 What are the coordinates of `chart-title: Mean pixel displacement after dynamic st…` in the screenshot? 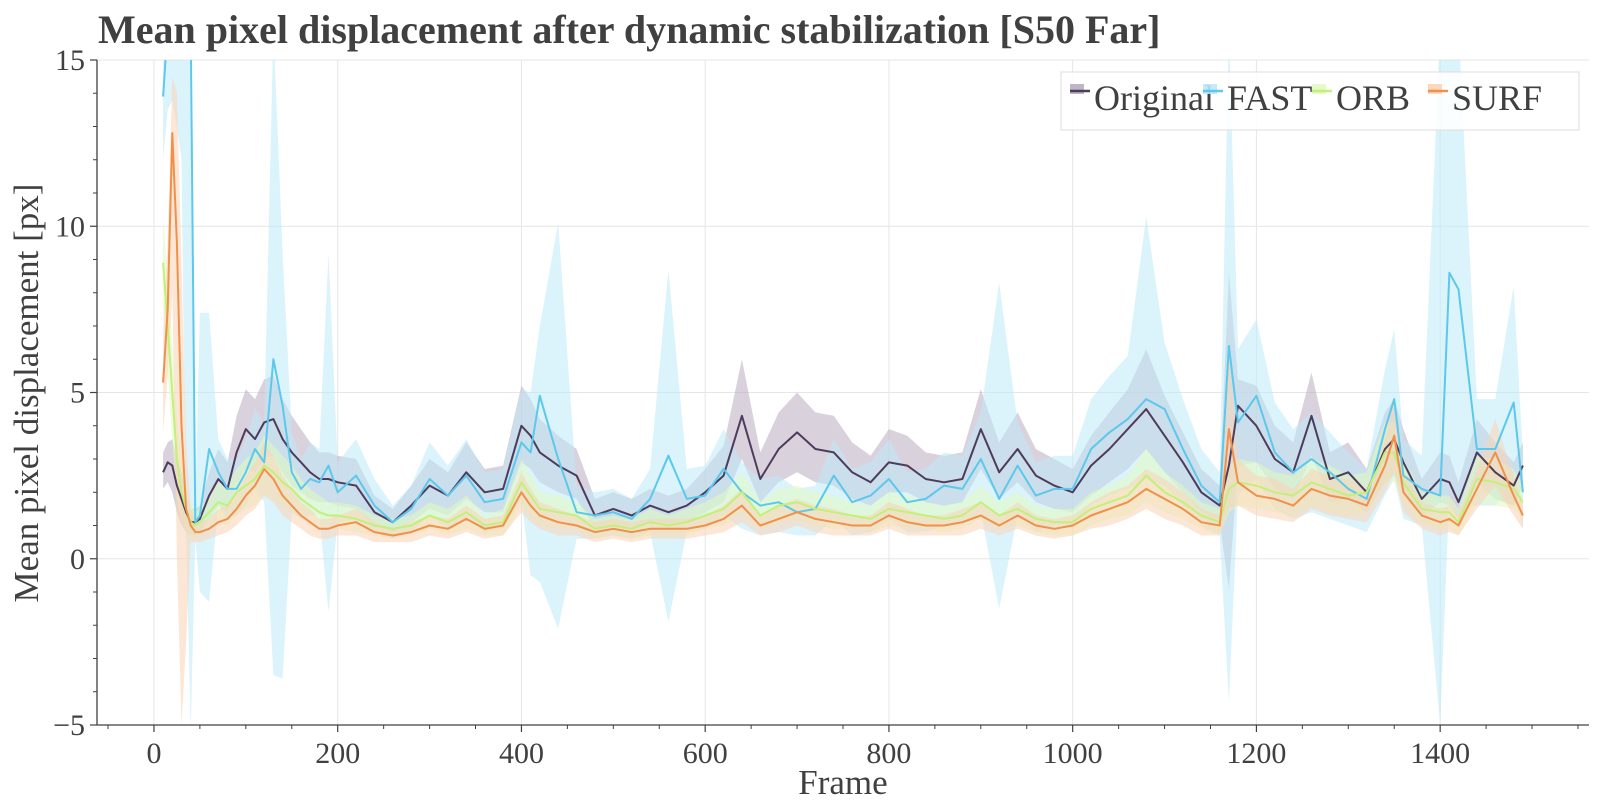 It's located at (629, 29).